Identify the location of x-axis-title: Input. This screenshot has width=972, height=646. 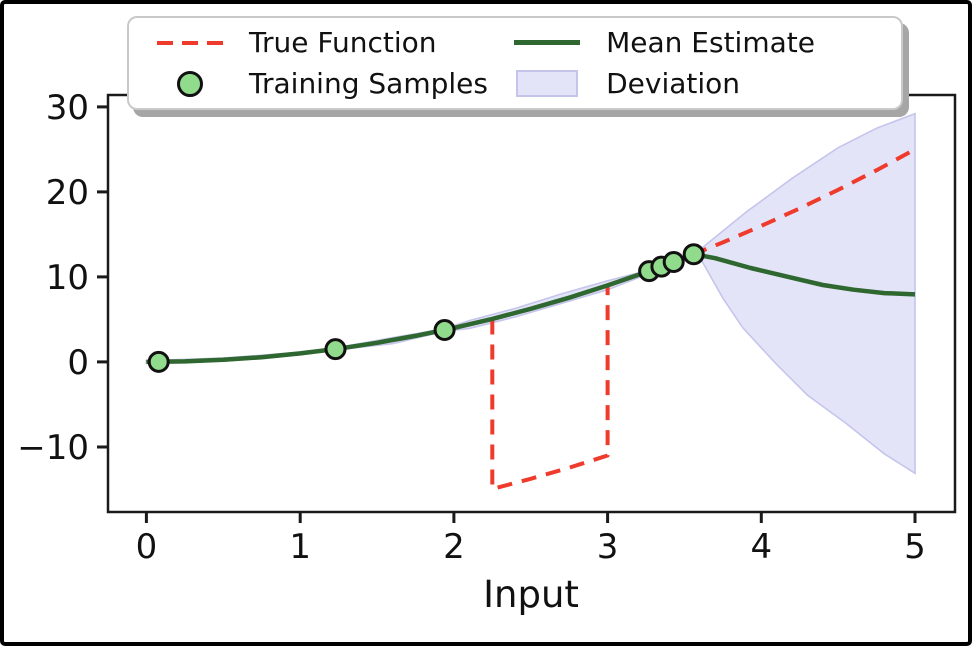
(531, 594).